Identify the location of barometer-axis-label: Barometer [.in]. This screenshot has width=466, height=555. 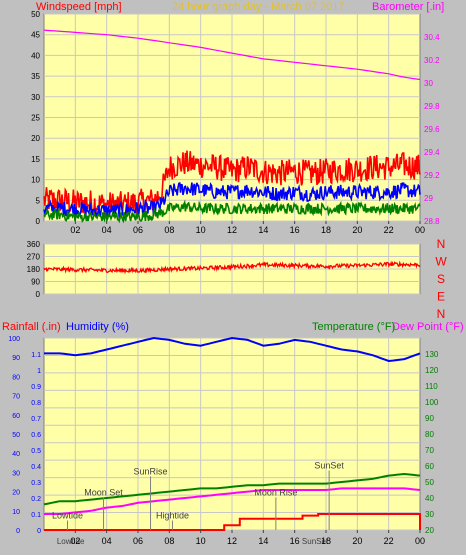
(408, 7).